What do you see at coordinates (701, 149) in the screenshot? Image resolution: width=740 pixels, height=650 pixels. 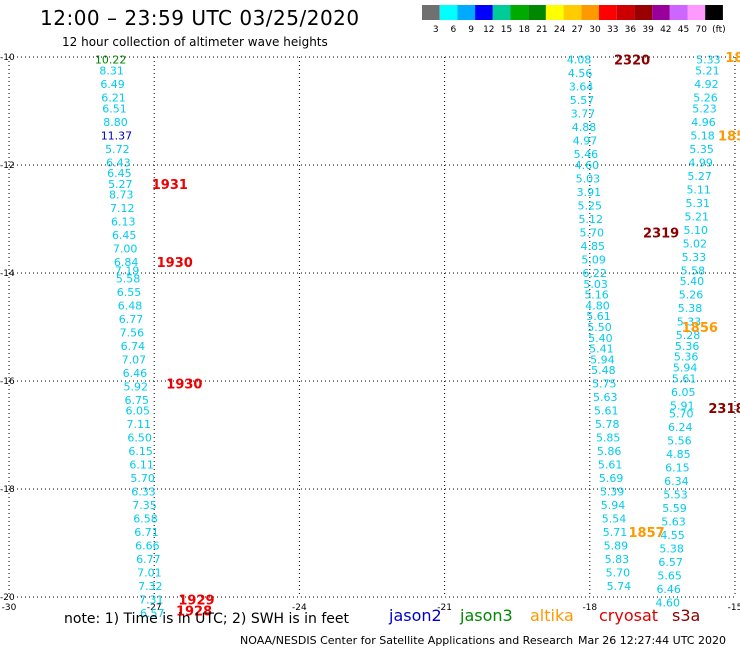 I see `swh-data-point: 5.35` at bounding box center [701, 149].